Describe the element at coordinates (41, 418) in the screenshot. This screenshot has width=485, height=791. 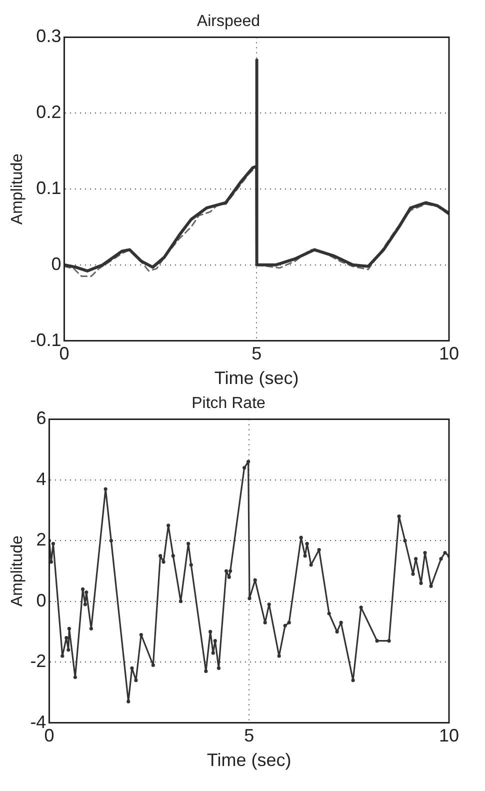
I see `y-tick-label: 6` at that location.